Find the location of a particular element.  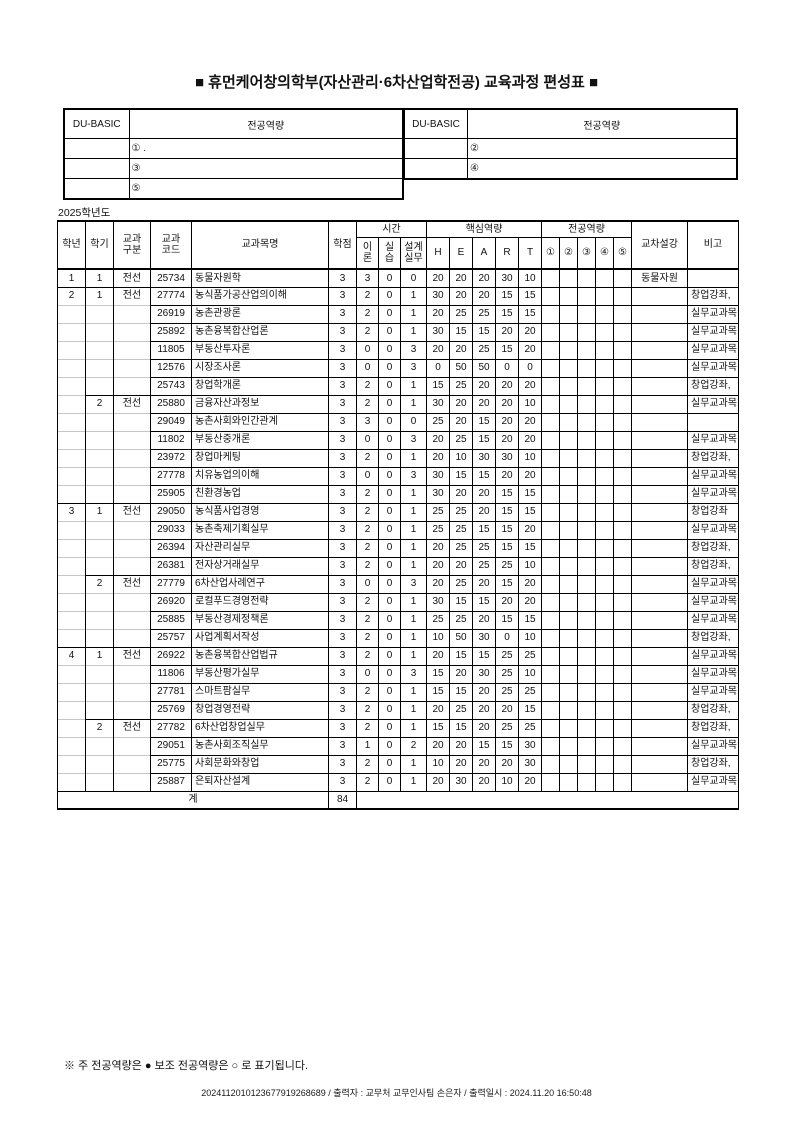

table-row: 25743 창업학개론 3 2 0 1 15 25 20 20 20 창업강좌, is located at coordinates (398, 385).